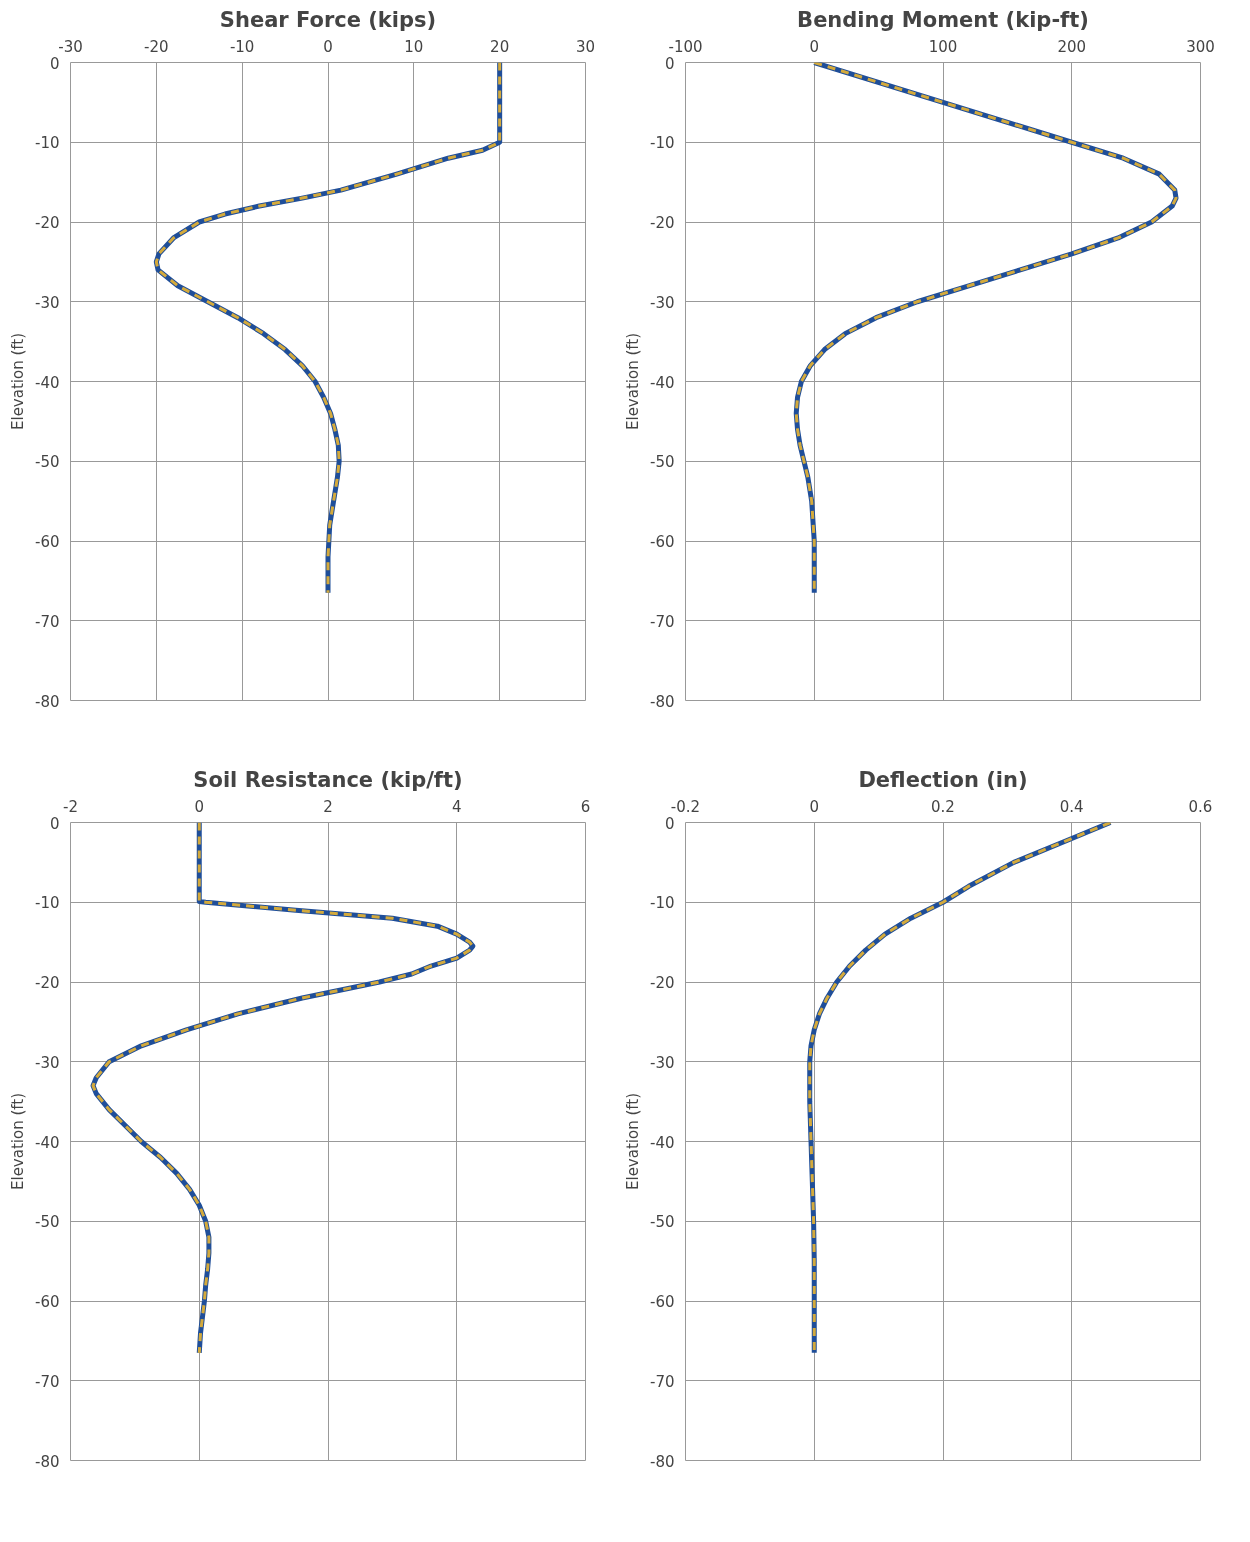 The height and width of the screenshot is (1542, 1250). What do you see at coordinates (1200, 46) in the screenshot?
I see `x-tick-label: 300` at bounding box center [1200, 46].